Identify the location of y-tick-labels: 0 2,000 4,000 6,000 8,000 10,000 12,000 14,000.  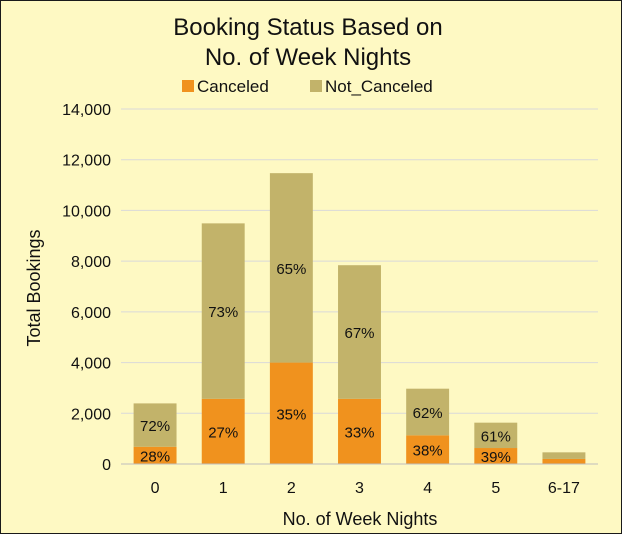
(86, 288).